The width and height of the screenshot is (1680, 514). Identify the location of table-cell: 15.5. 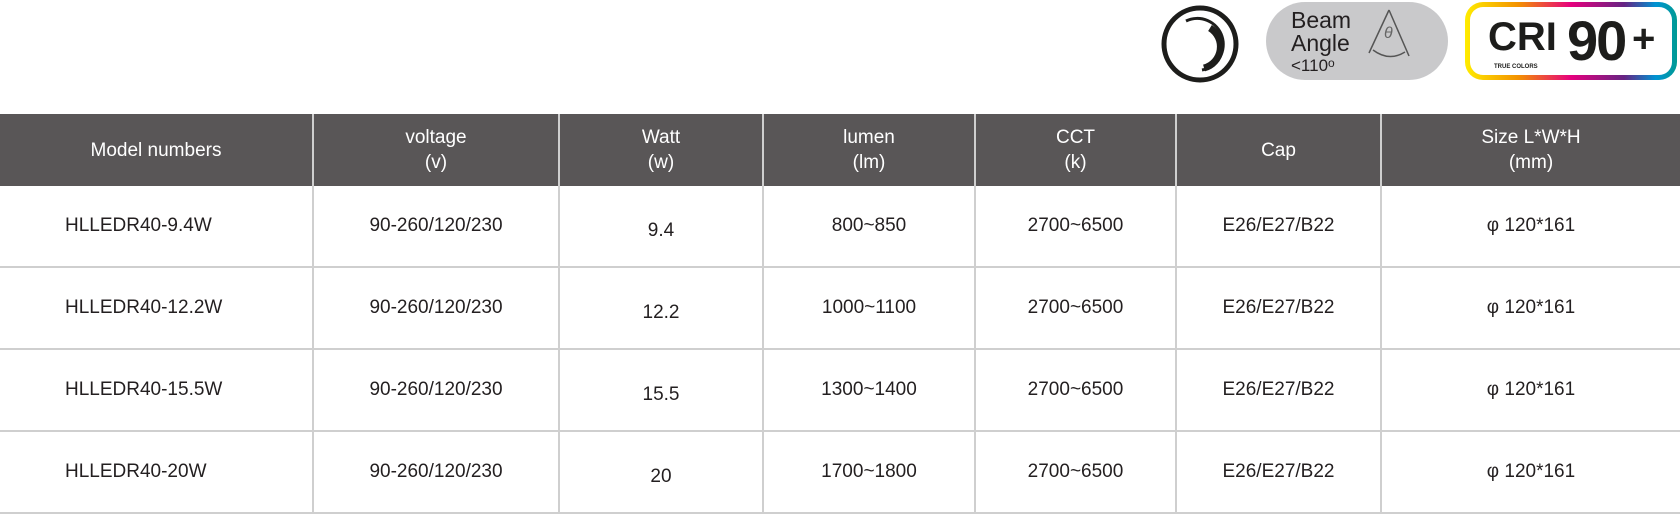
(660, 390).